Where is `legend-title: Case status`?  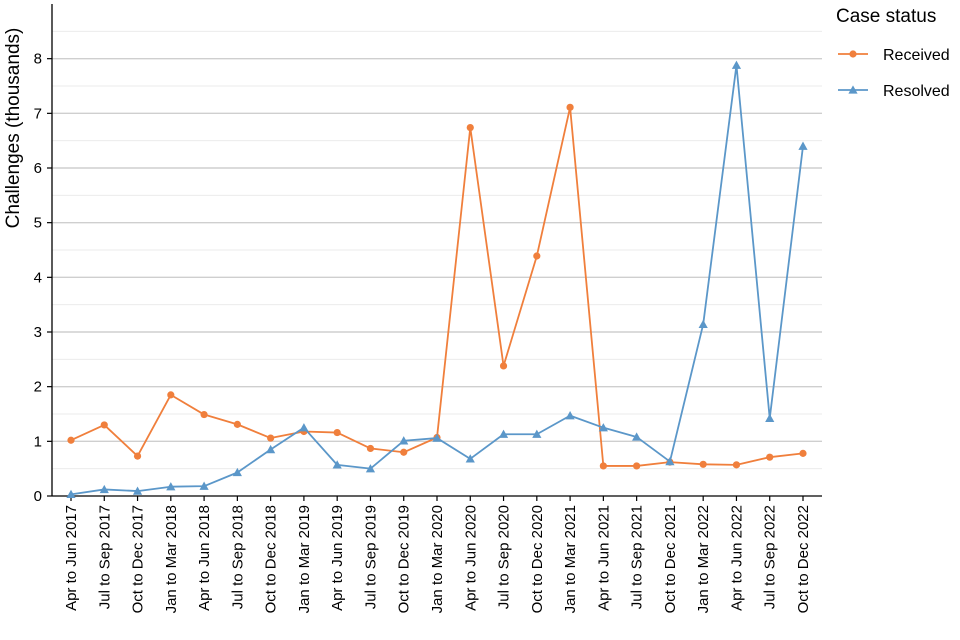 legend-title: Case status is located at coordinates (886, 16).